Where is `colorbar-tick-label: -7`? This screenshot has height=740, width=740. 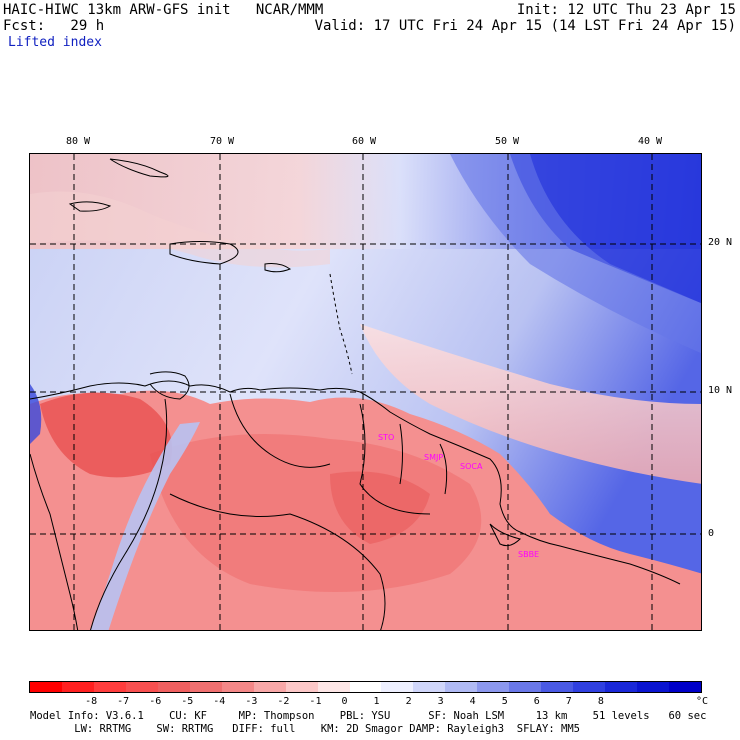
colorbar-tick-label: -7 is located at coordinates (123, 701).